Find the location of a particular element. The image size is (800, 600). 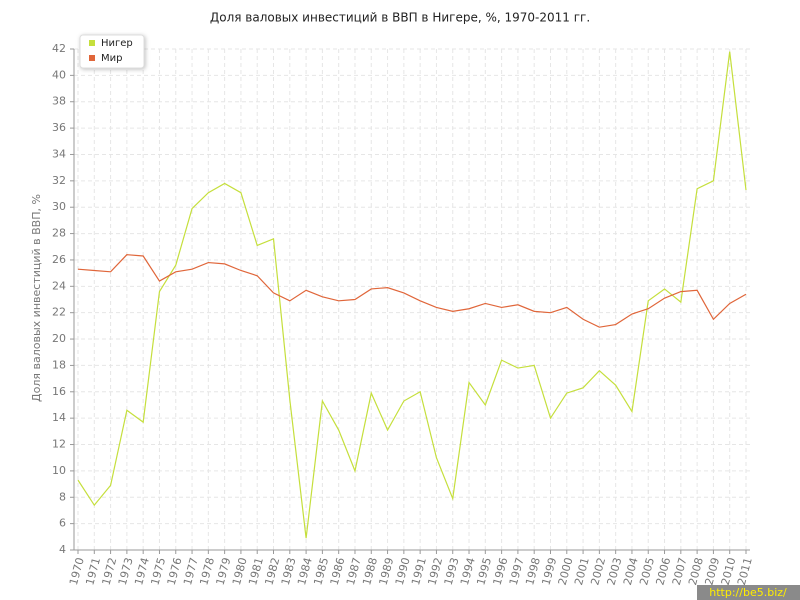

y-tick-label: 38 is located at coordinates (59, 101).